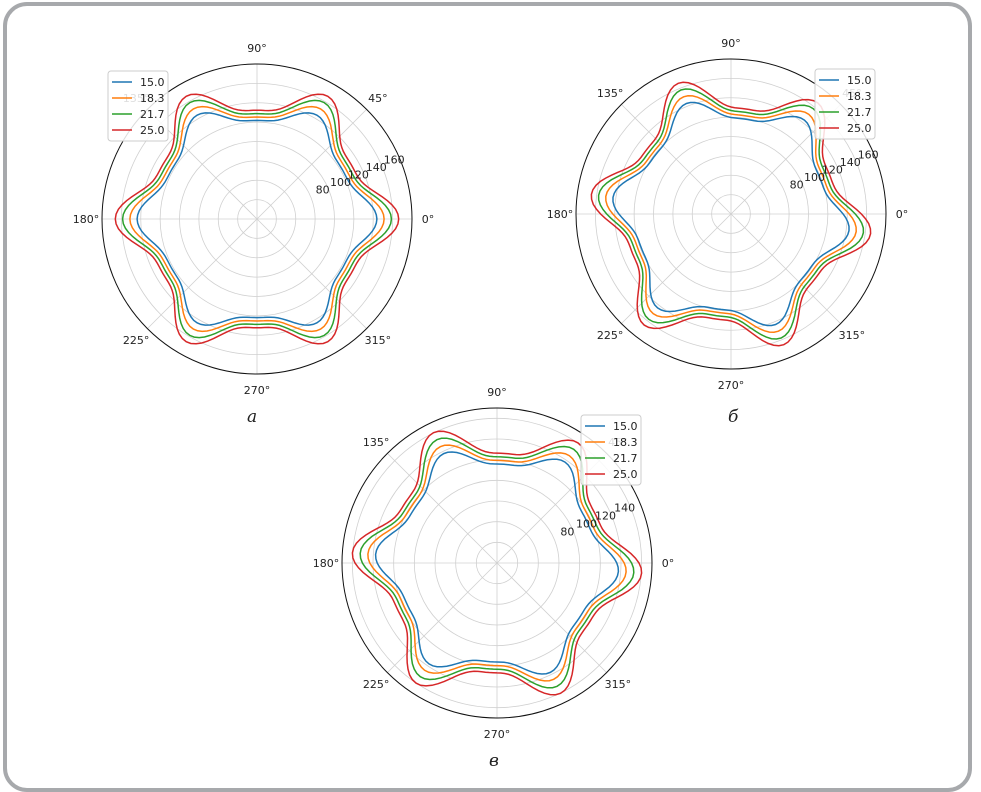  I want to click on panel-label: б, so click(733, 417).